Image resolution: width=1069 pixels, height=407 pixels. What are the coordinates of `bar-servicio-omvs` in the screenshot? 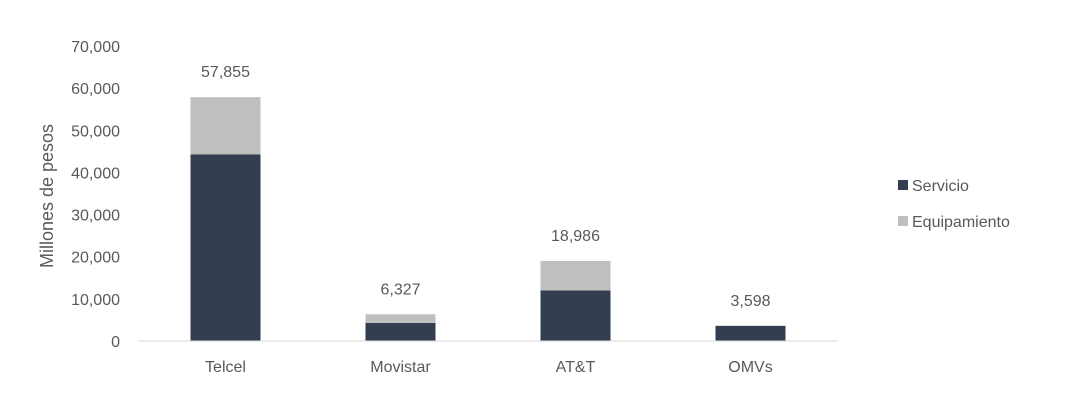 It's located at (750, 333).